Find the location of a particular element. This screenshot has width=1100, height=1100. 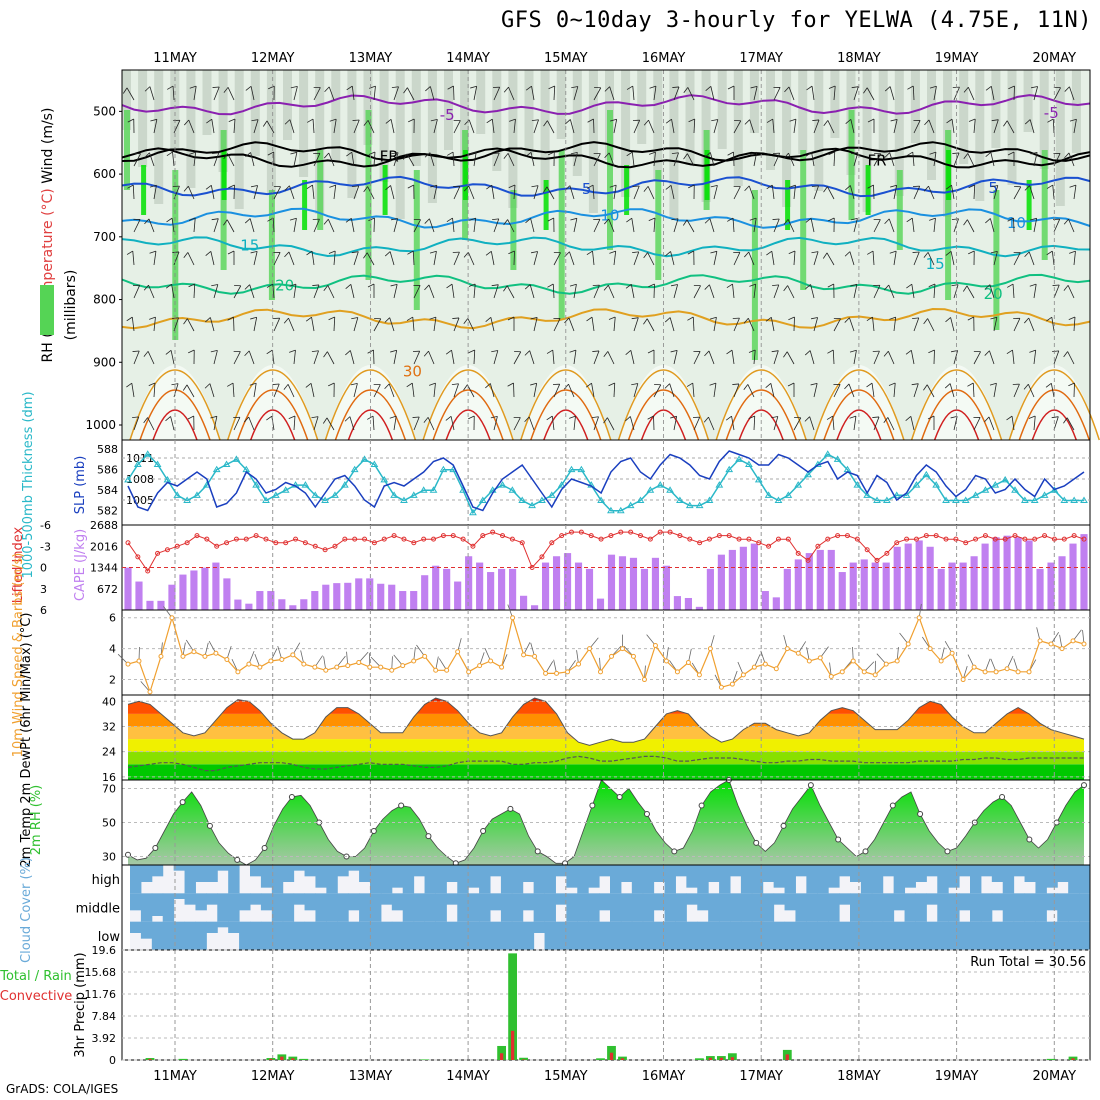

isotherm-label: FR is located at coordinates (389, 157).